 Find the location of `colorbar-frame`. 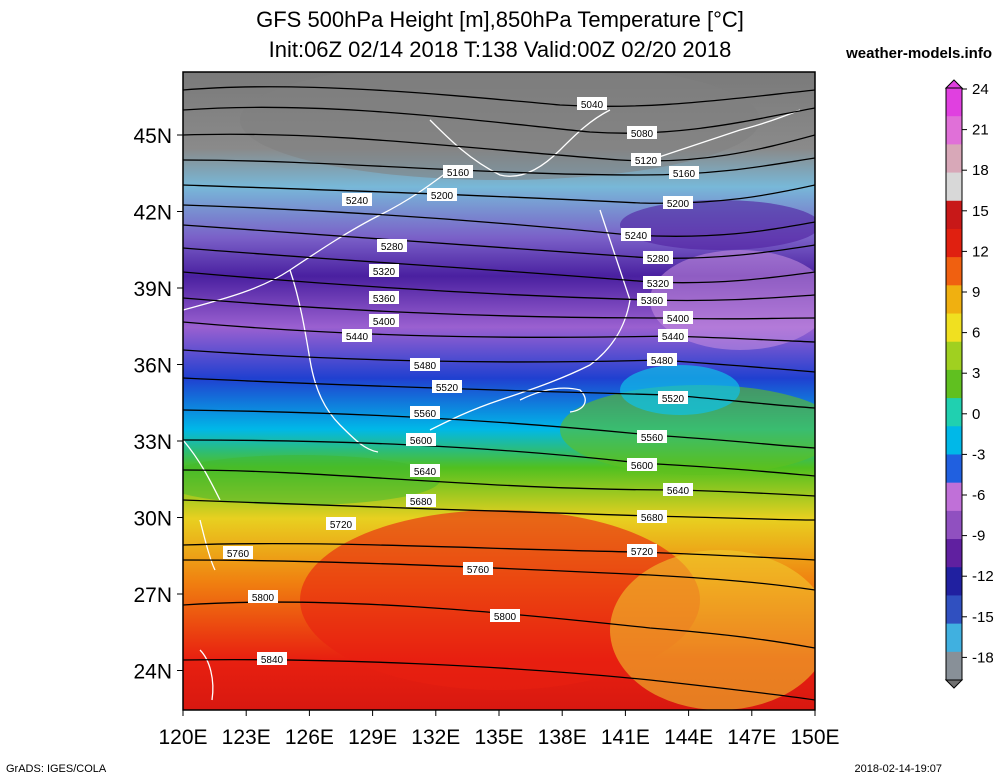

colorbar-frame is located at coordinates (954, 384).